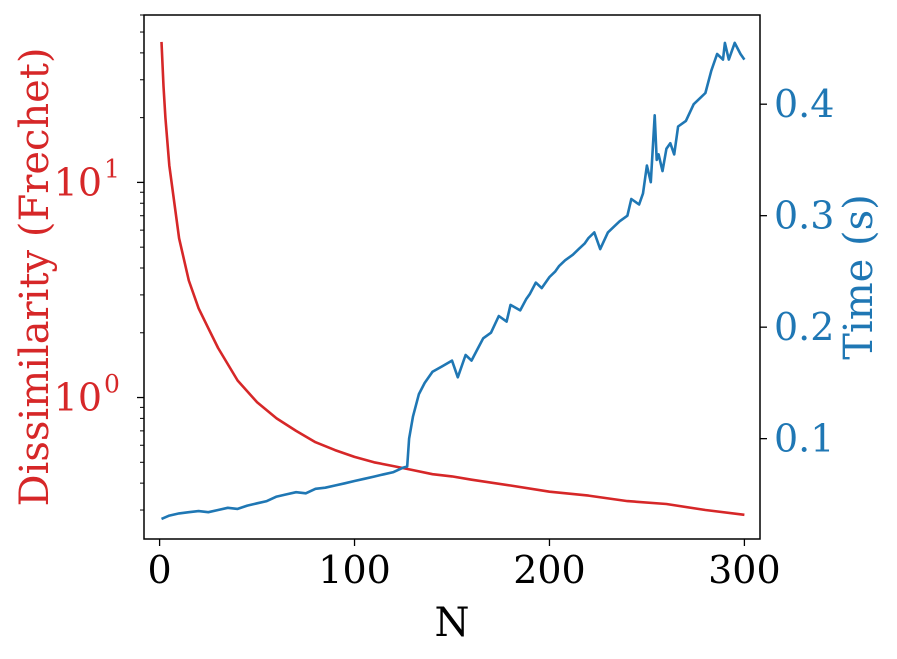  What do you see at coordinates (804, 104) in the screenshot?
I see `right-tick-label: 0.4` at bounding box center [804, 104].